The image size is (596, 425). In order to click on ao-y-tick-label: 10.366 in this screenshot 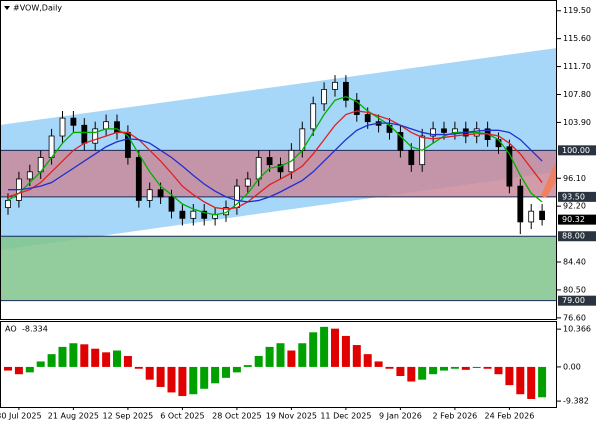, I will do `click(577, 329)`.